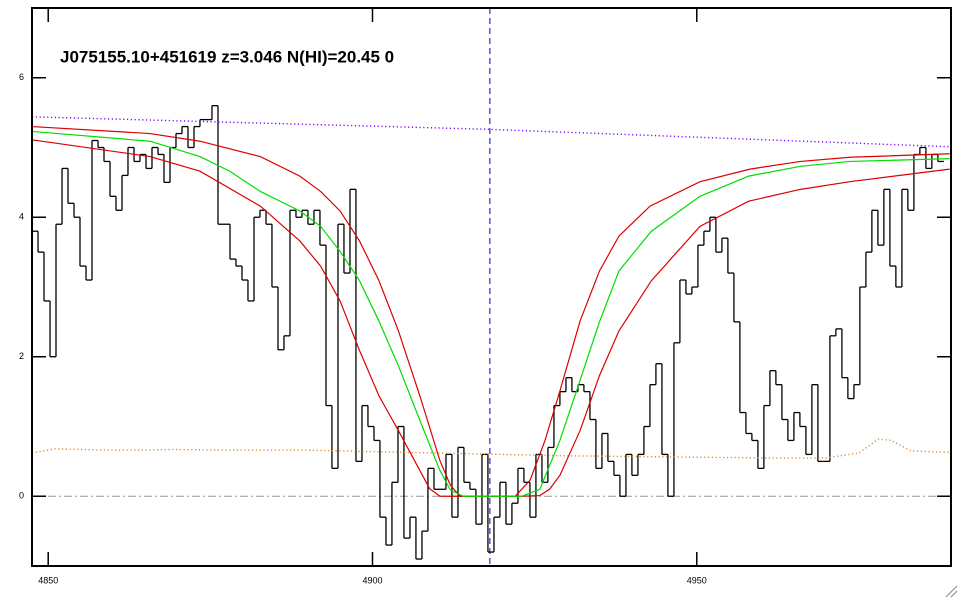  Describe the element at coordinates (21, 217) in the screenshot. I see `y-tick-label: 4` at that location.